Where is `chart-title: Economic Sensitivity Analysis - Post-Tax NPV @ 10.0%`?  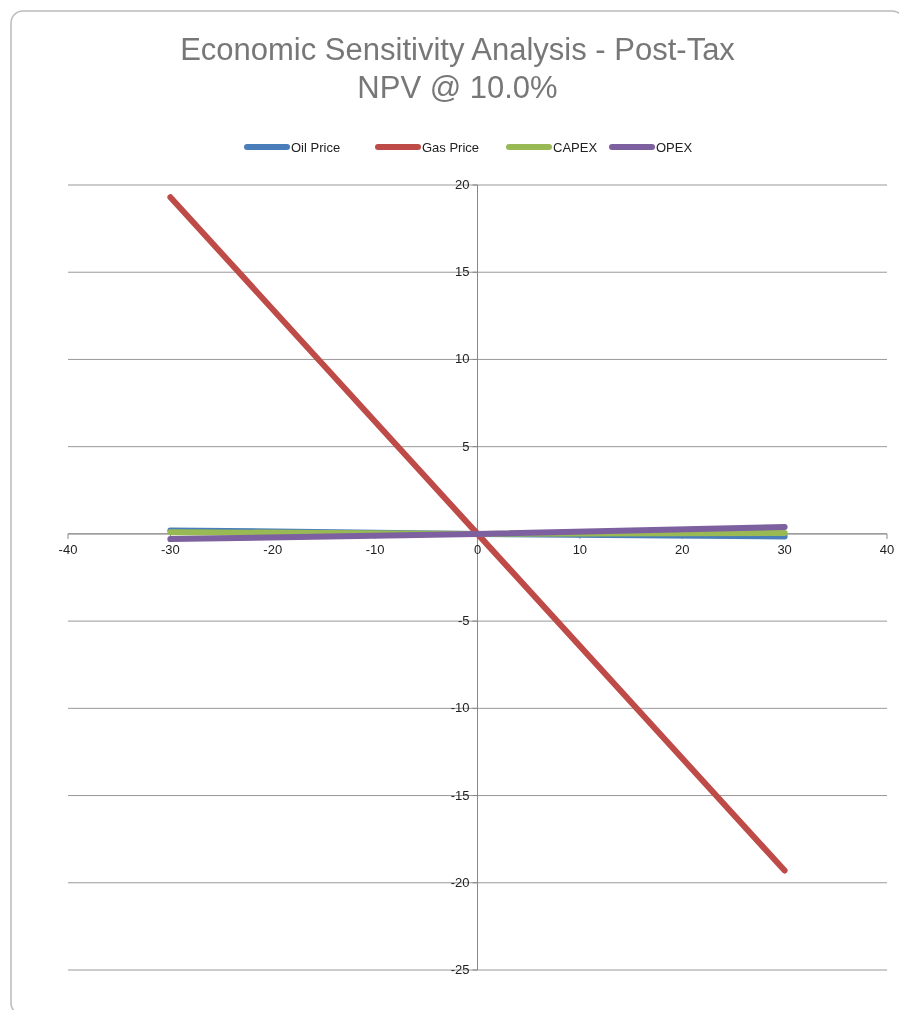 chart-title: Economic Sensitivity Analysis - Post-Tax NPV @ 10.0% is located at coordinates (458, 68).